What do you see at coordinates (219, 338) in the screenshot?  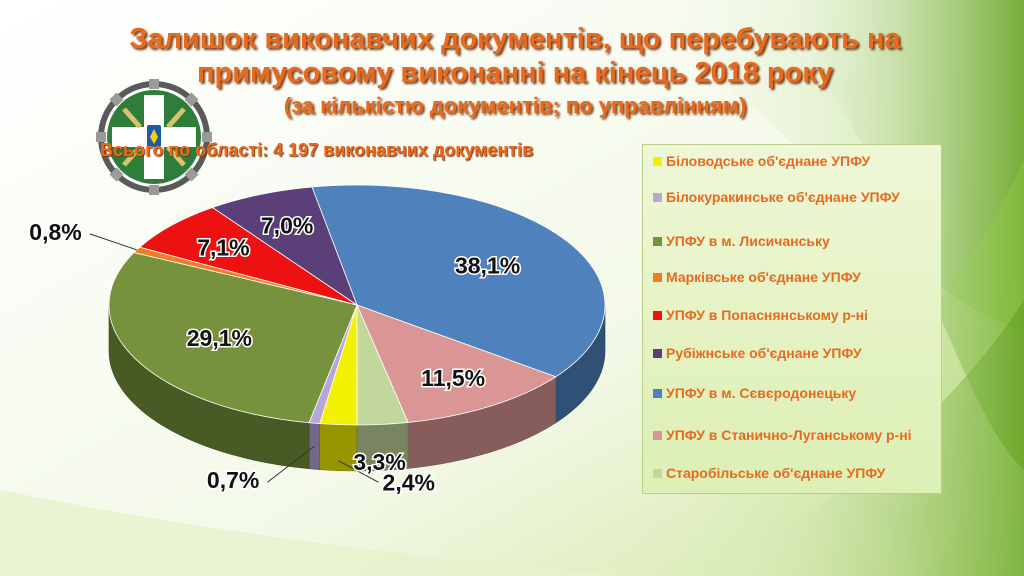 I see `data-label-3: 29,1%` at bounding box center [219, 338].